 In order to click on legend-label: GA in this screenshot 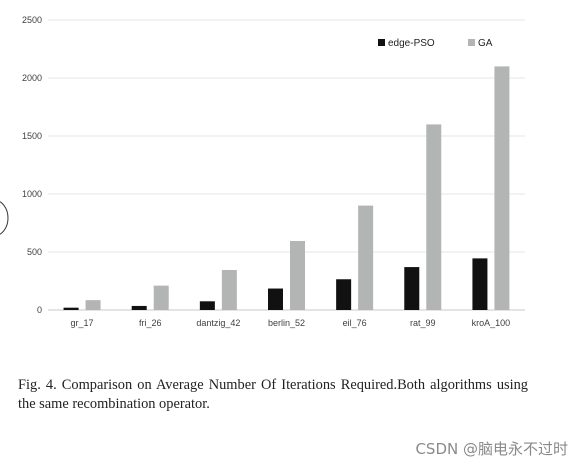, I will do `click(485, 43)`.